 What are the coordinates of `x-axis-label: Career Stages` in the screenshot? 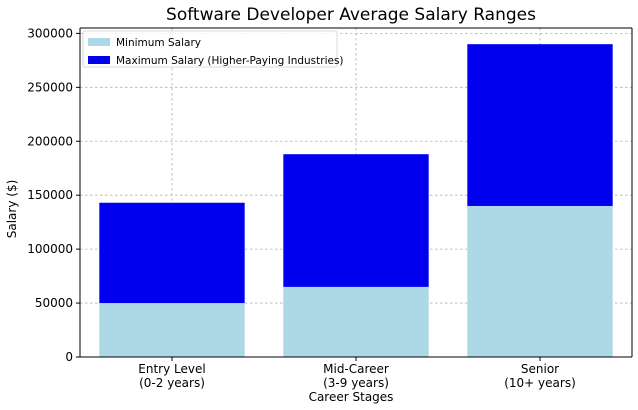 It's located at (351, 397).